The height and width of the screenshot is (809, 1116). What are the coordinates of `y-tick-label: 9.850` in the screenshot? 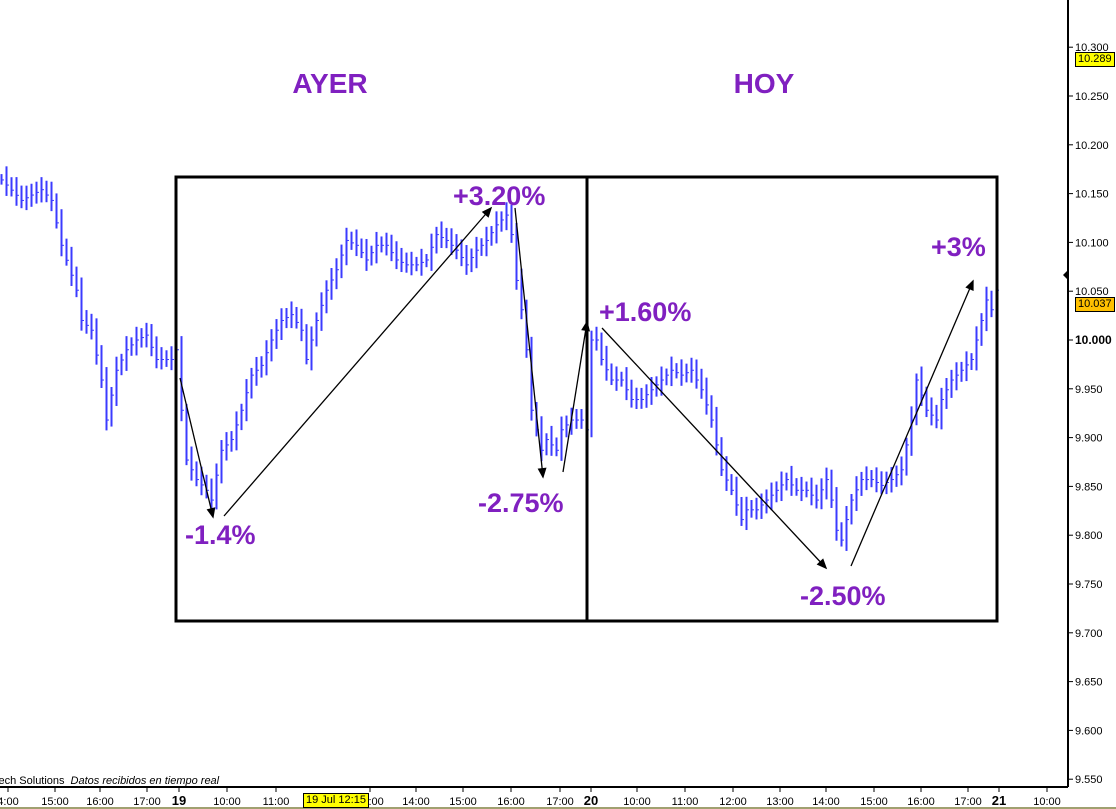 It's located at (1089, 487).